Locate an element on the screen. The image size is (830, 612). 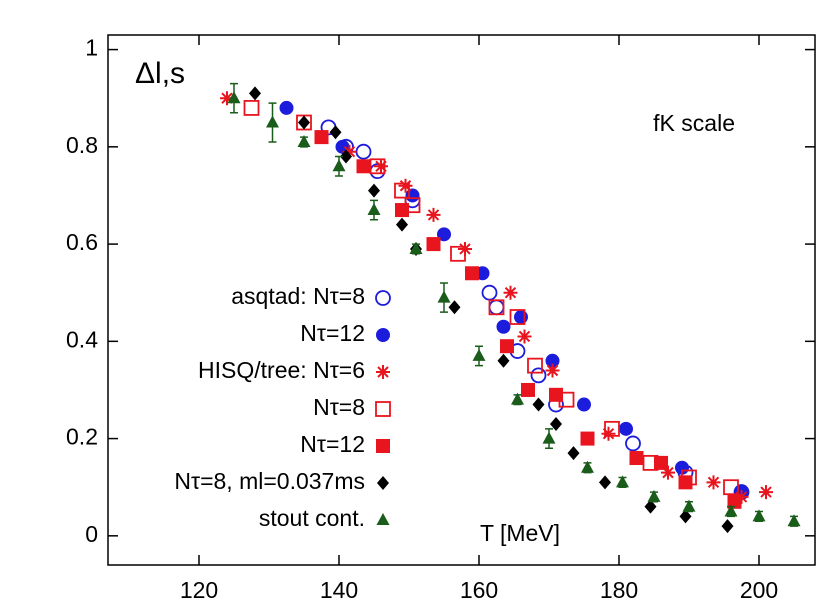
x-tick-label: 140 is located at coordinates (339, 590).